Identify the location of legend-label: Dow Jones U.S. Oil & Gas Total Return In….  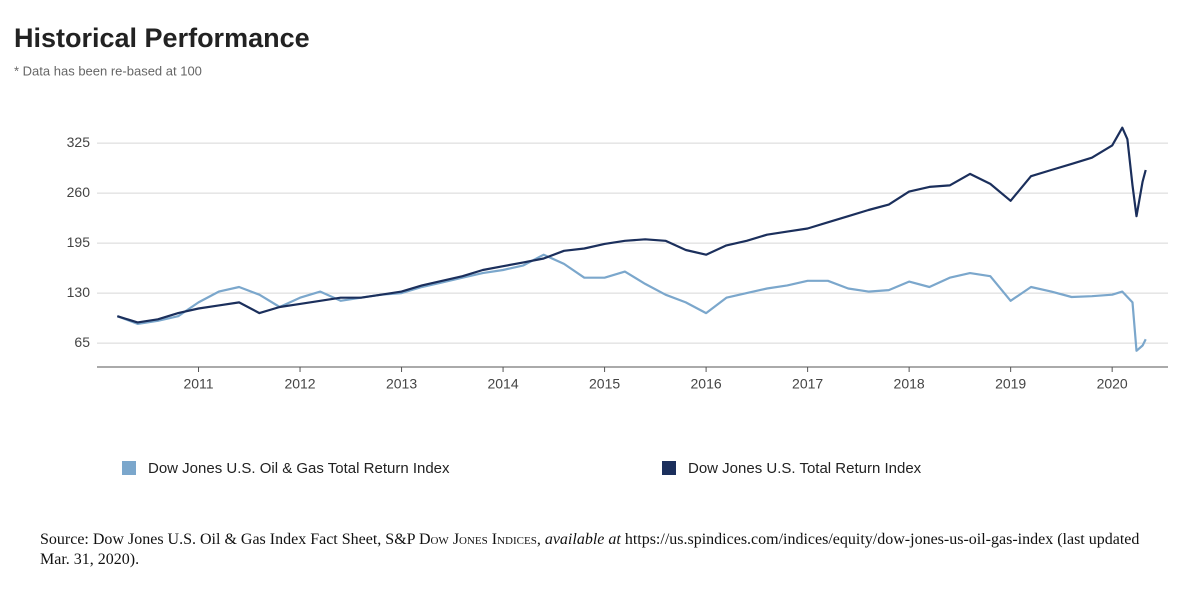
(299, 468).